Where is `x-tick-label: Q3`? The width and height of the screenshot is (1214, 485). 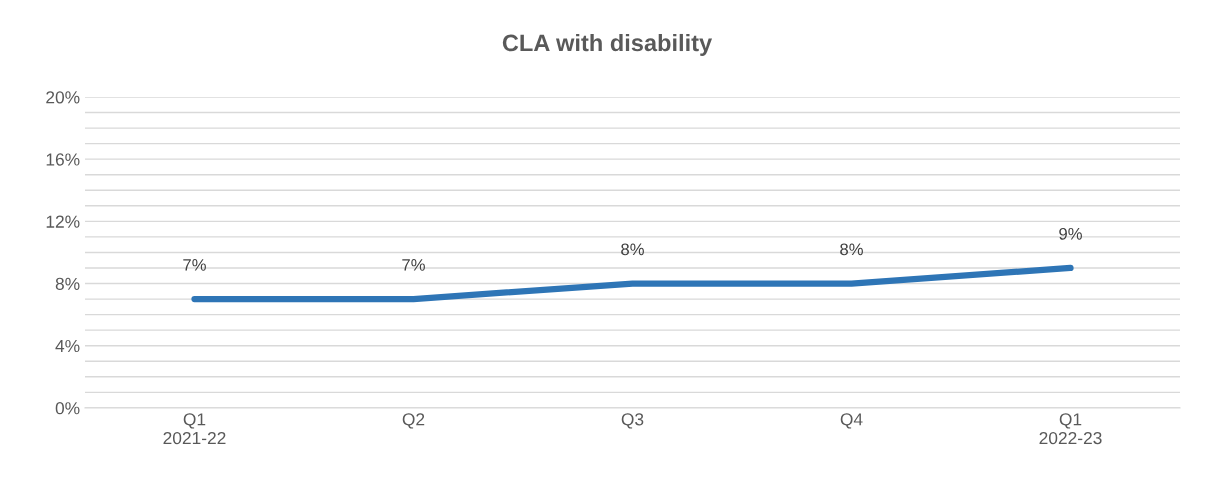
x-tick-label: Q3 is located at coordinates (632, 421).